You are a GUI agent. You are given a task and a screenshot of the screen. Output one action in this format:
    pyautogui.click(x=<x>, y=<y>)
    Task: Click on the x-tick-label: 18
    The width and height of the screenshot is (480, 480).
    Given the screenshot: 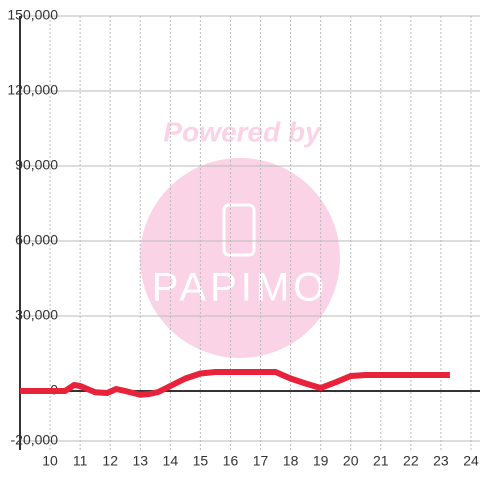 What is the action you would take?
    pyautogui.click(x=291, y=461)
    